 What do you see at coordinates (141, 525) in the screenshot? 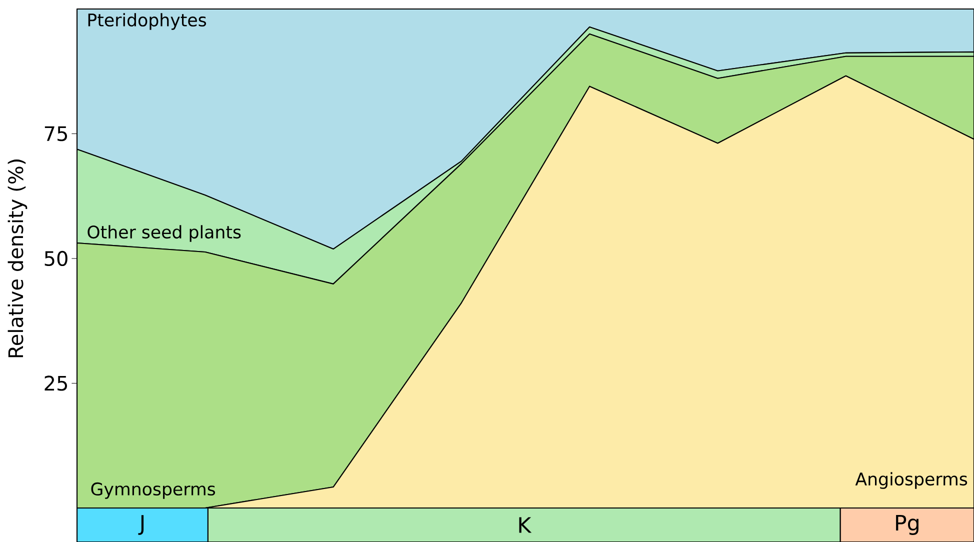
I see `text: J` at bounding box center [141, 525].